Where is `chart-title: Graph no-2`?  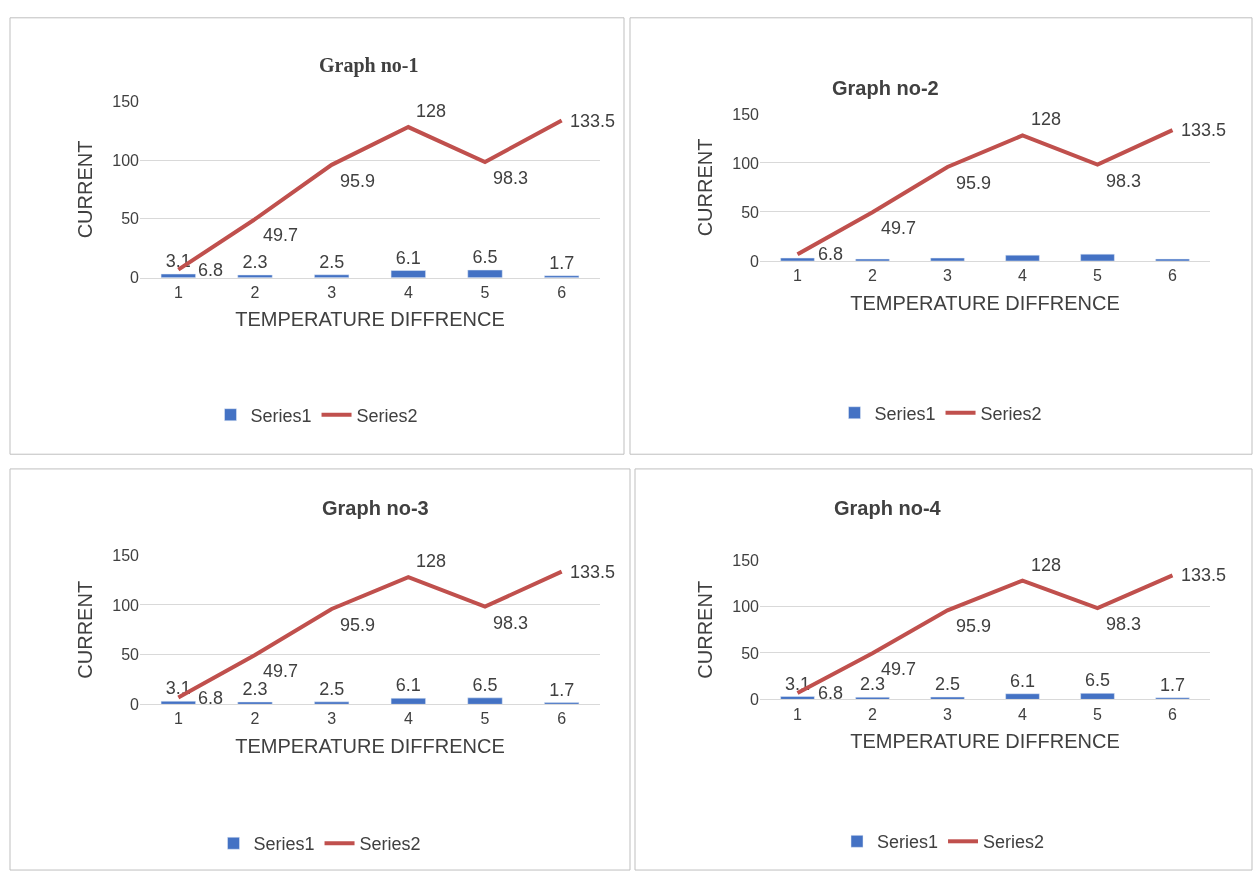
chart-title: Graph no-2 is located at coordinates (885, 88).